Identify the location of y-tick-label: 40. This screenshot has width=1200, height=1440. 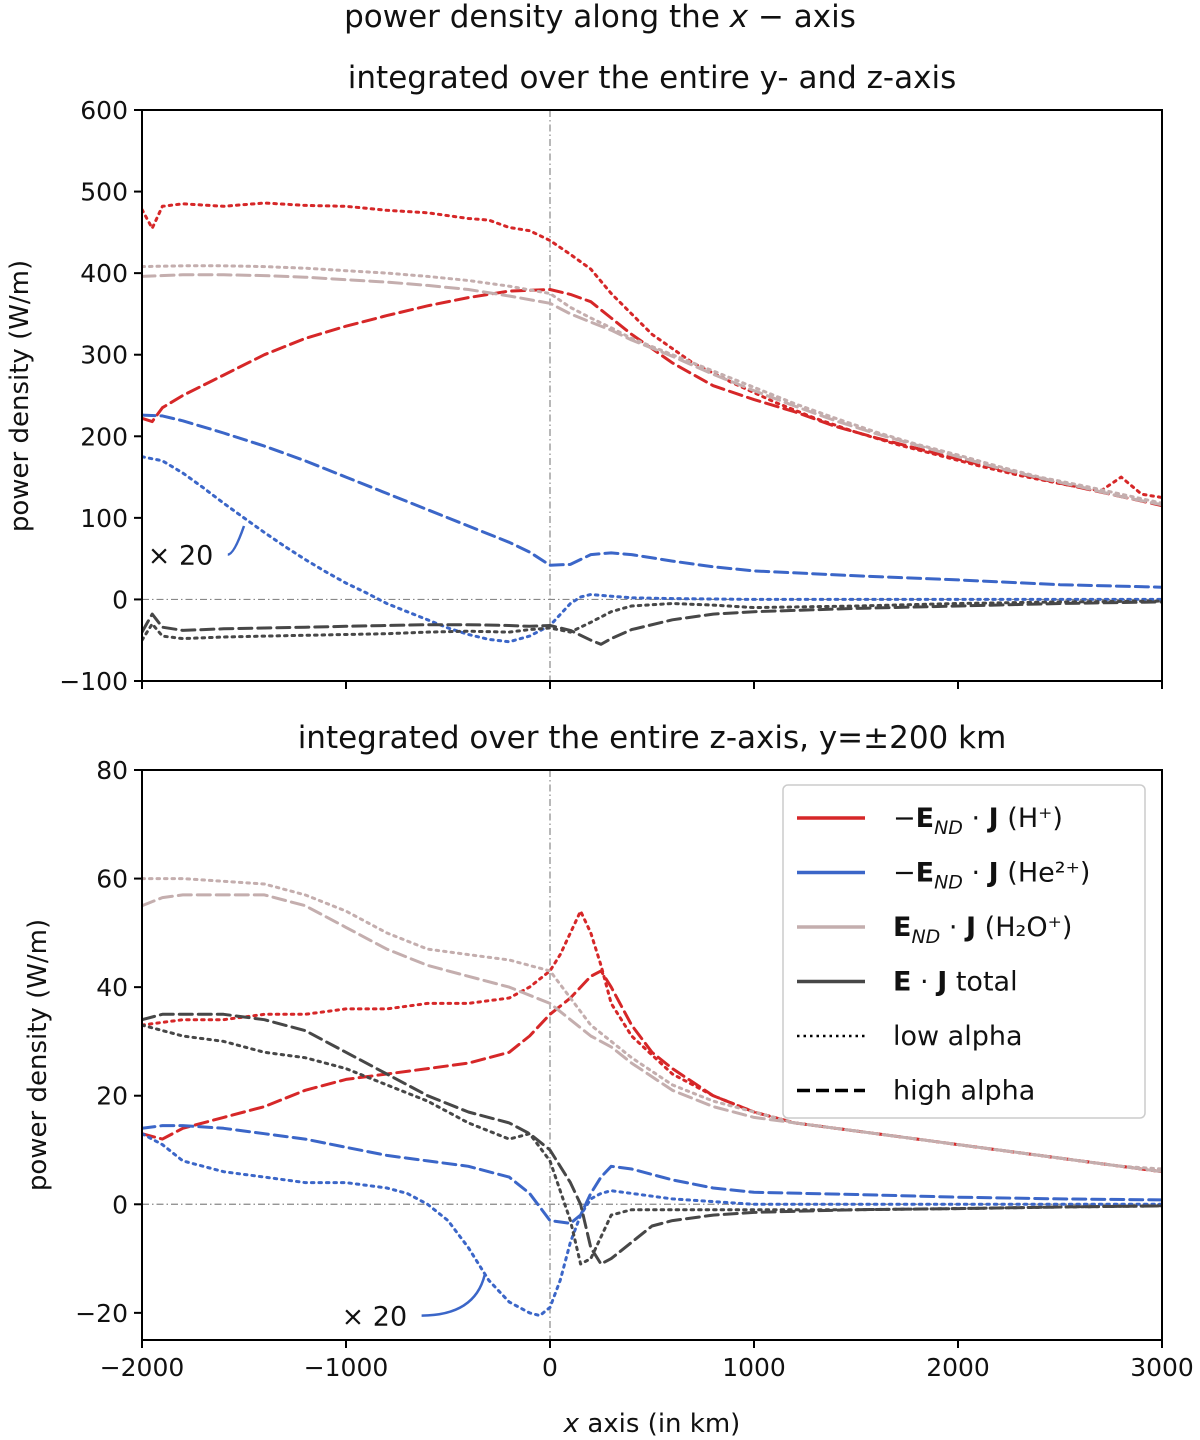
(112, 987).